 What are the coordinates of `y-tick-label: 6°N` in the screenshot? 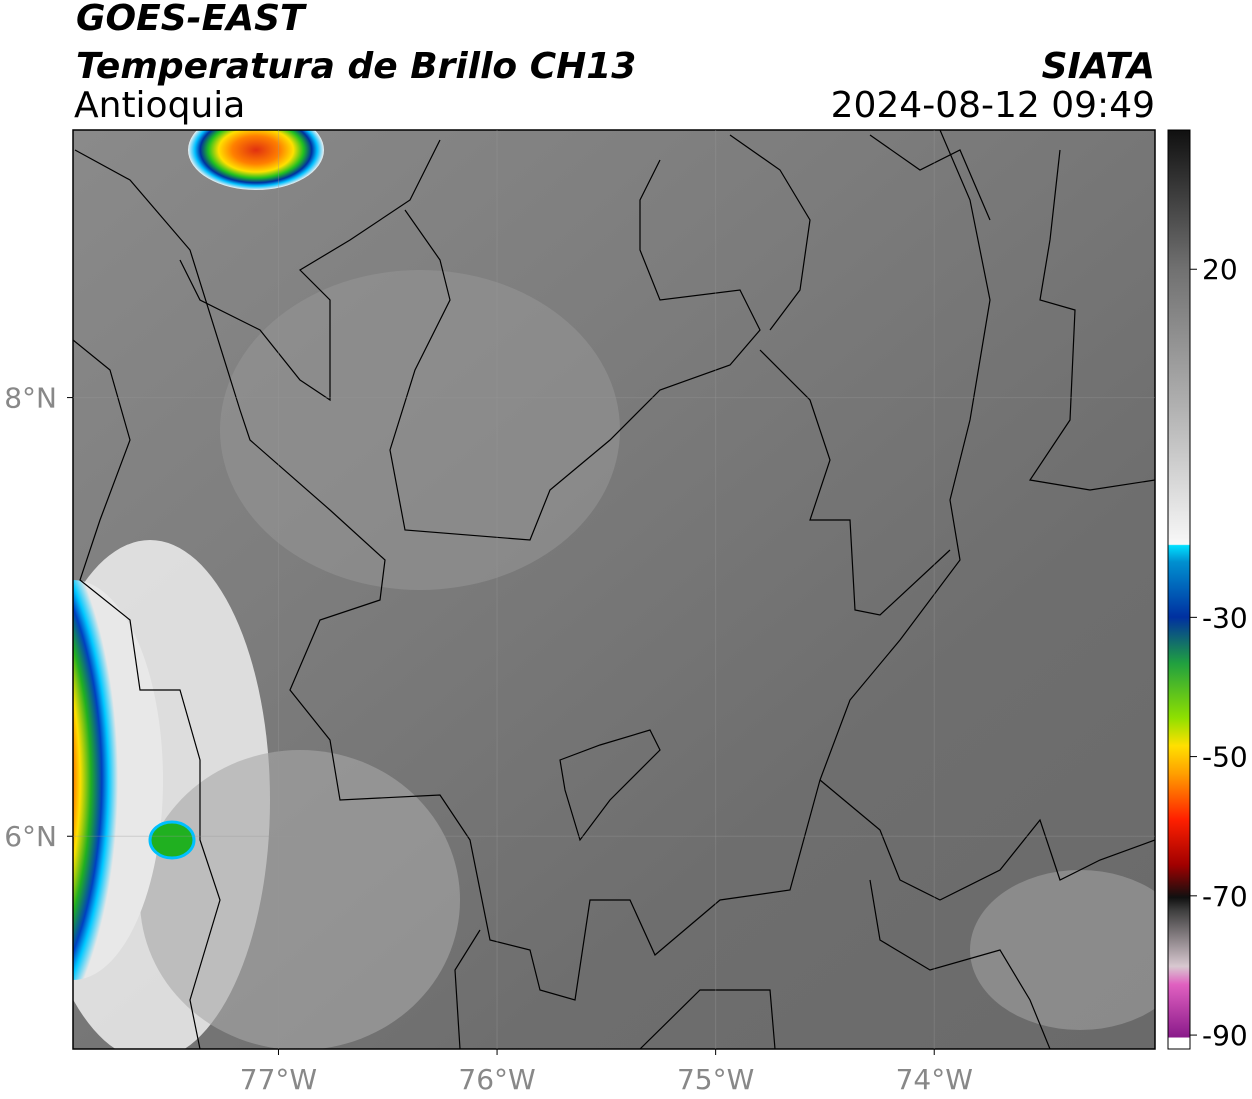 It's located at (30, 836).